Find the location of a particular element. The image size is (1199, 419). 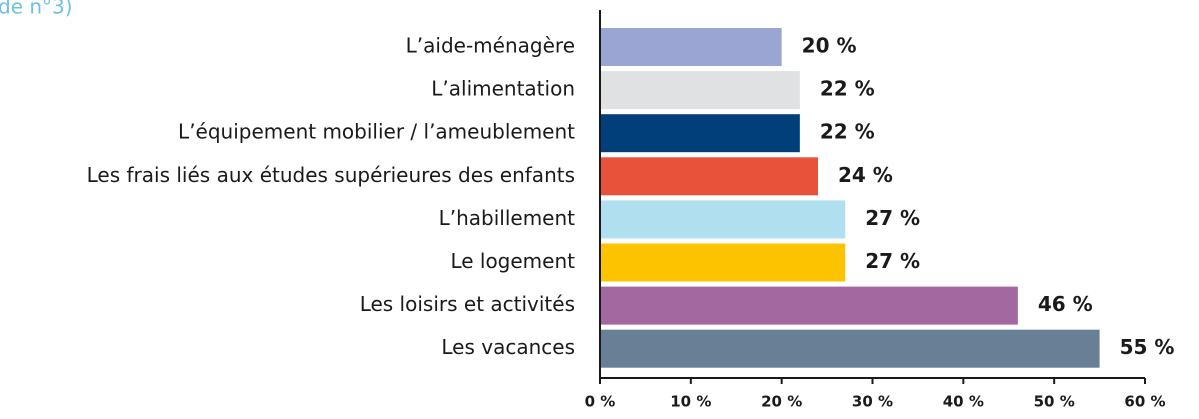

value-label: 55 % is located at coordinates (1147, 347).